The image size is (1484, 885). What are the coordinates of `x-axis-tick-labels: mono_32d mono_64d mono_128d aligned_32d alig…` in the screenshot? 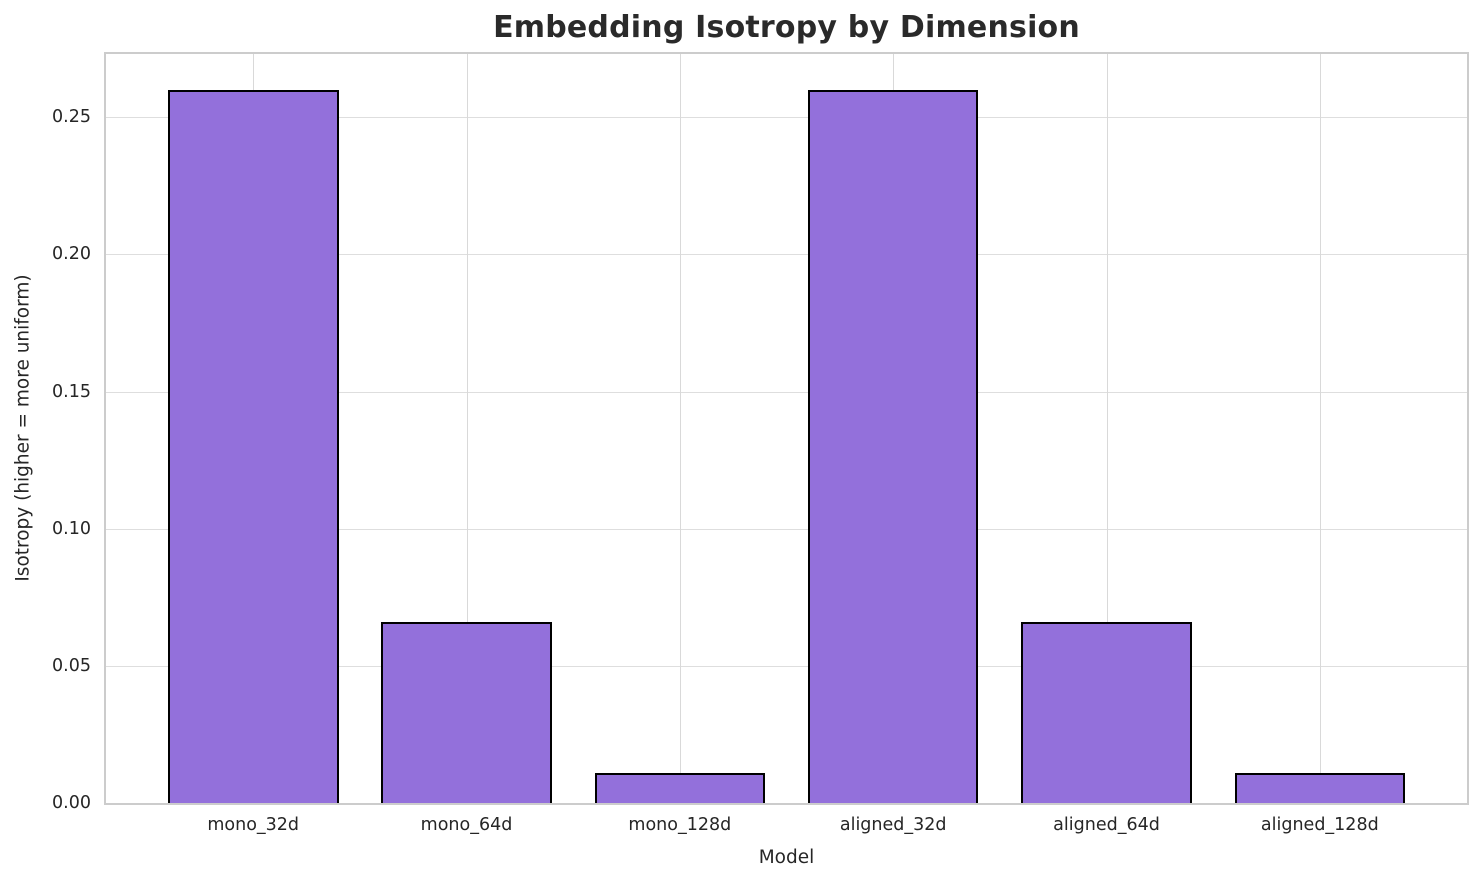 It's located at (786, 828).